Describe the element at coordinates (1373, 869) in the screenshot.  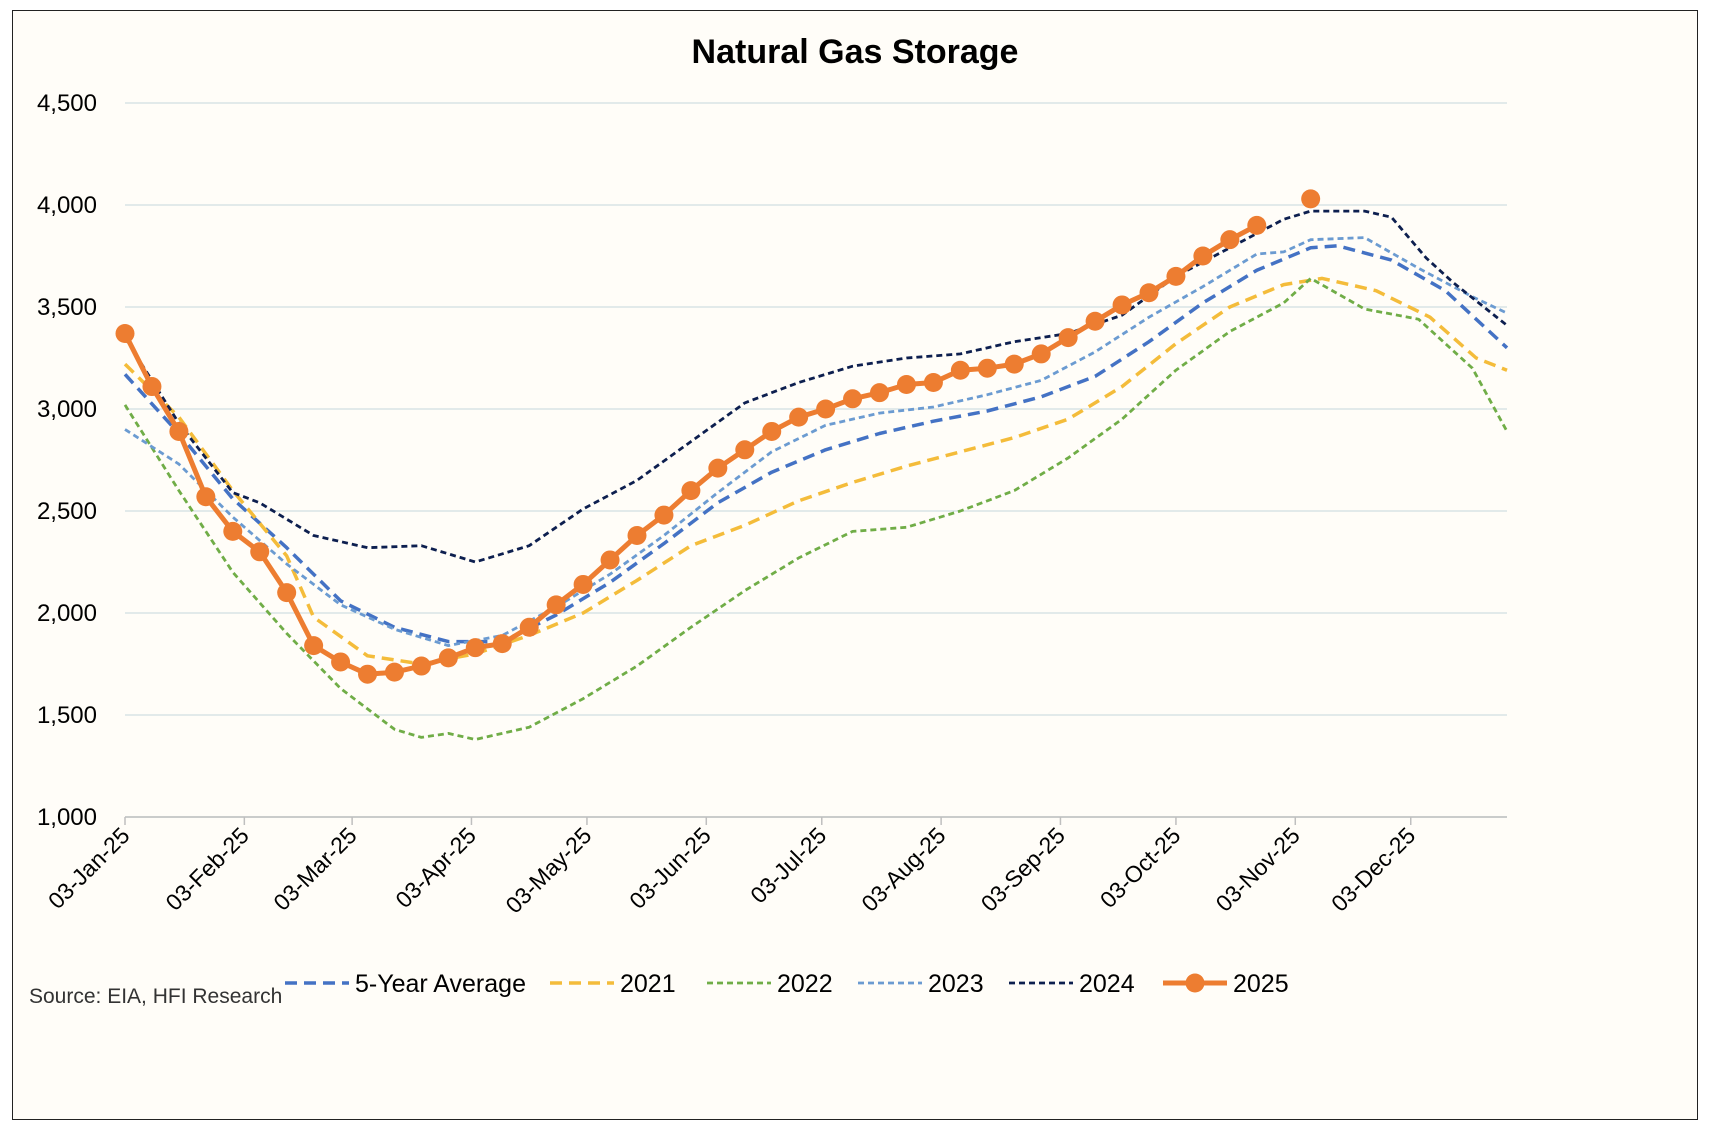
I see `x-tick-label: 03-Dec-25` at that location.